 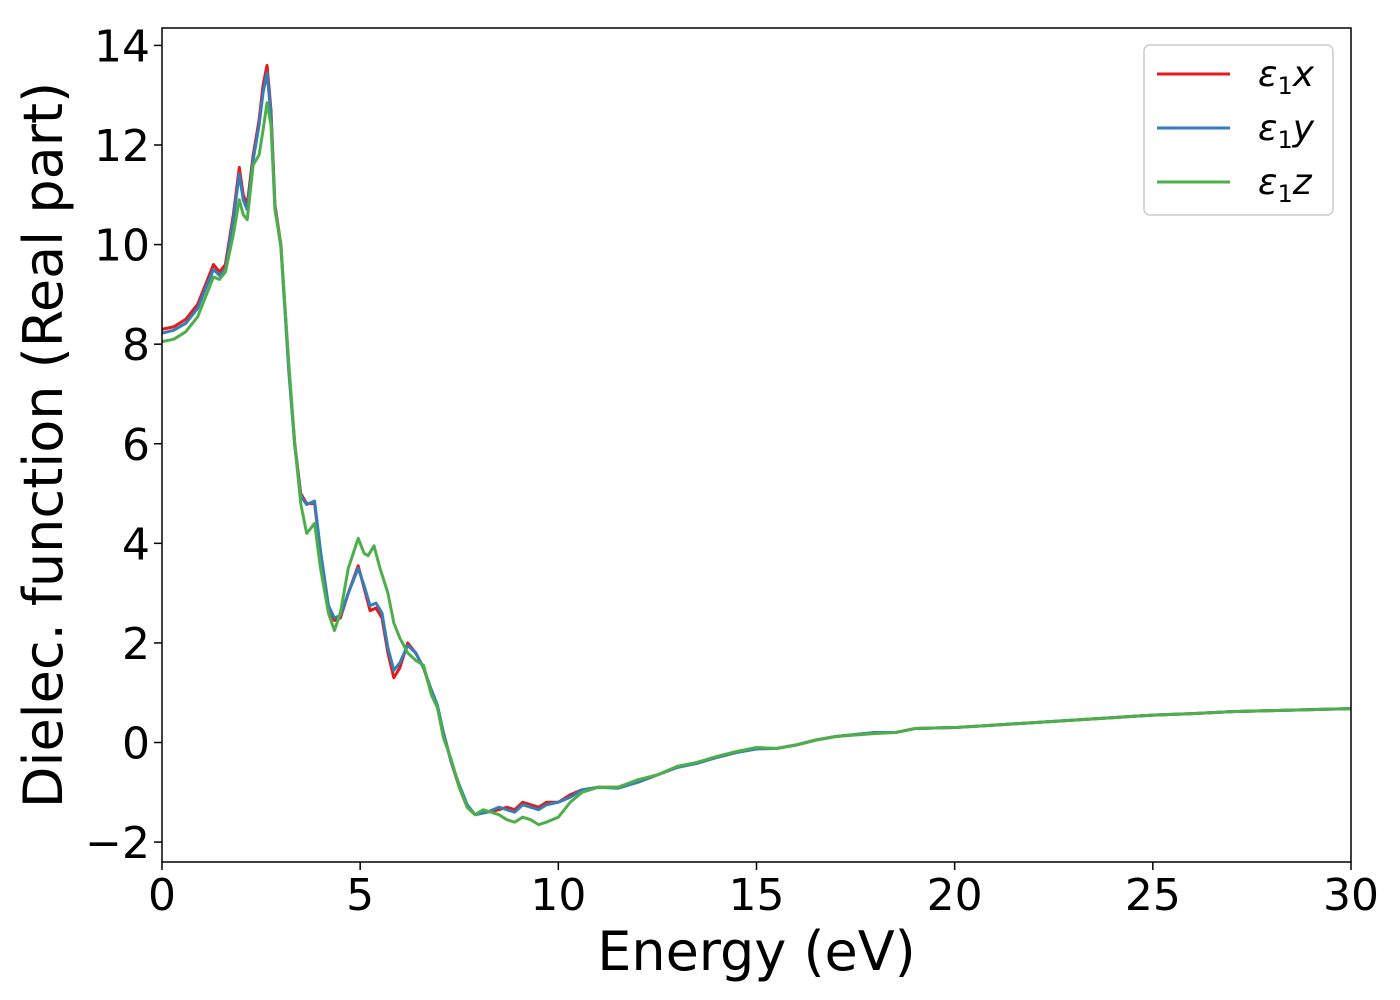 What do you see at coordinates (1153, 895) in the screenshot?
I see `x-tick-label: 25` at bounding box center [1153, 895].